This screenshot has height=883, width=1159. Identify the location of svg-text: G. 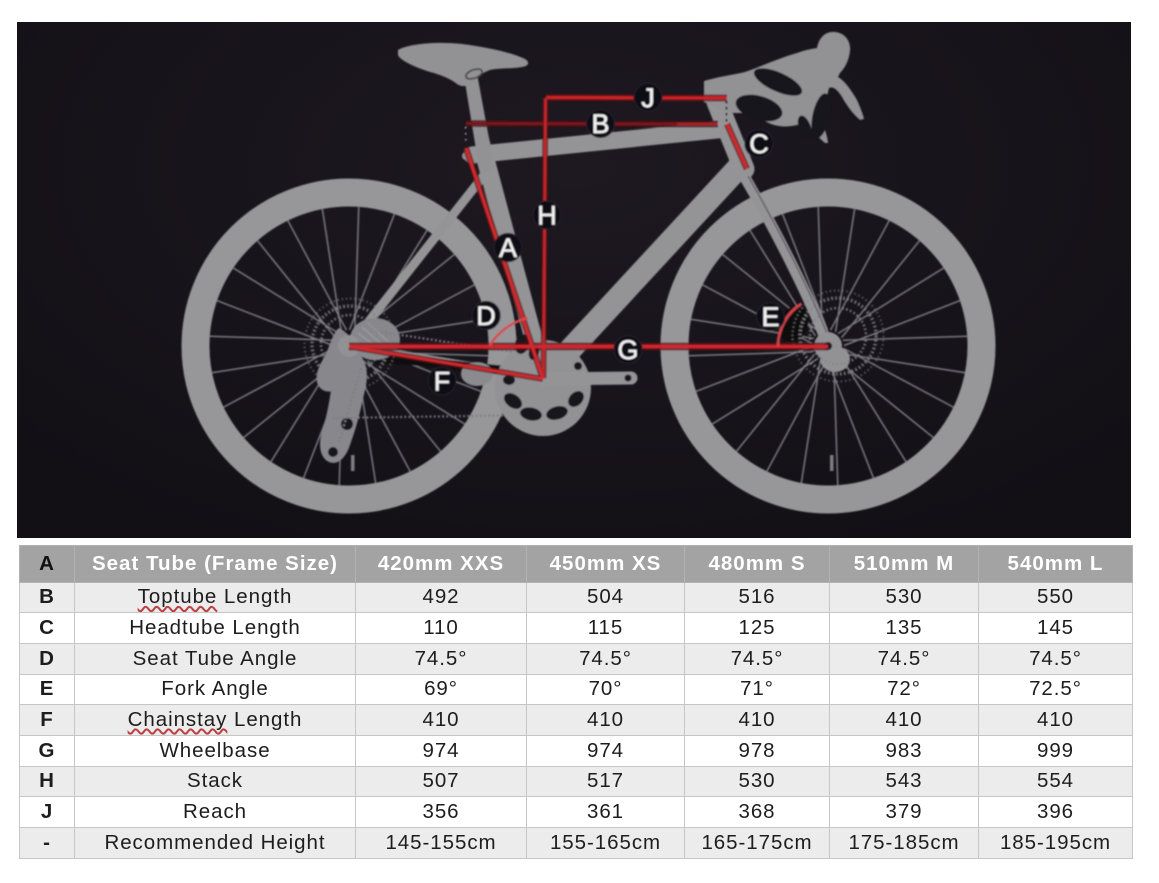
(627, 350).